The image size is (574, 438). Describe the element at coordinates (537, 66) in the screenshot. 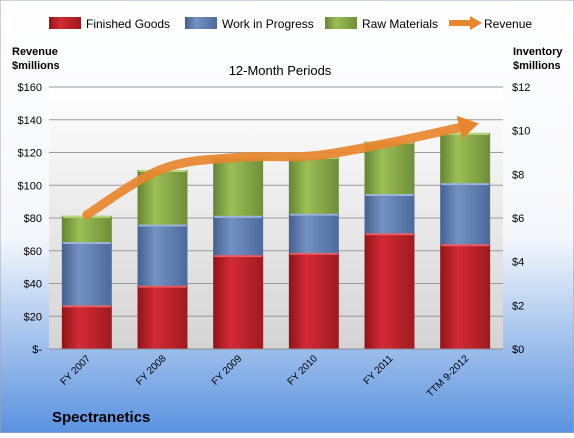

I see `right-axis-title-line2: $millions` at that location.